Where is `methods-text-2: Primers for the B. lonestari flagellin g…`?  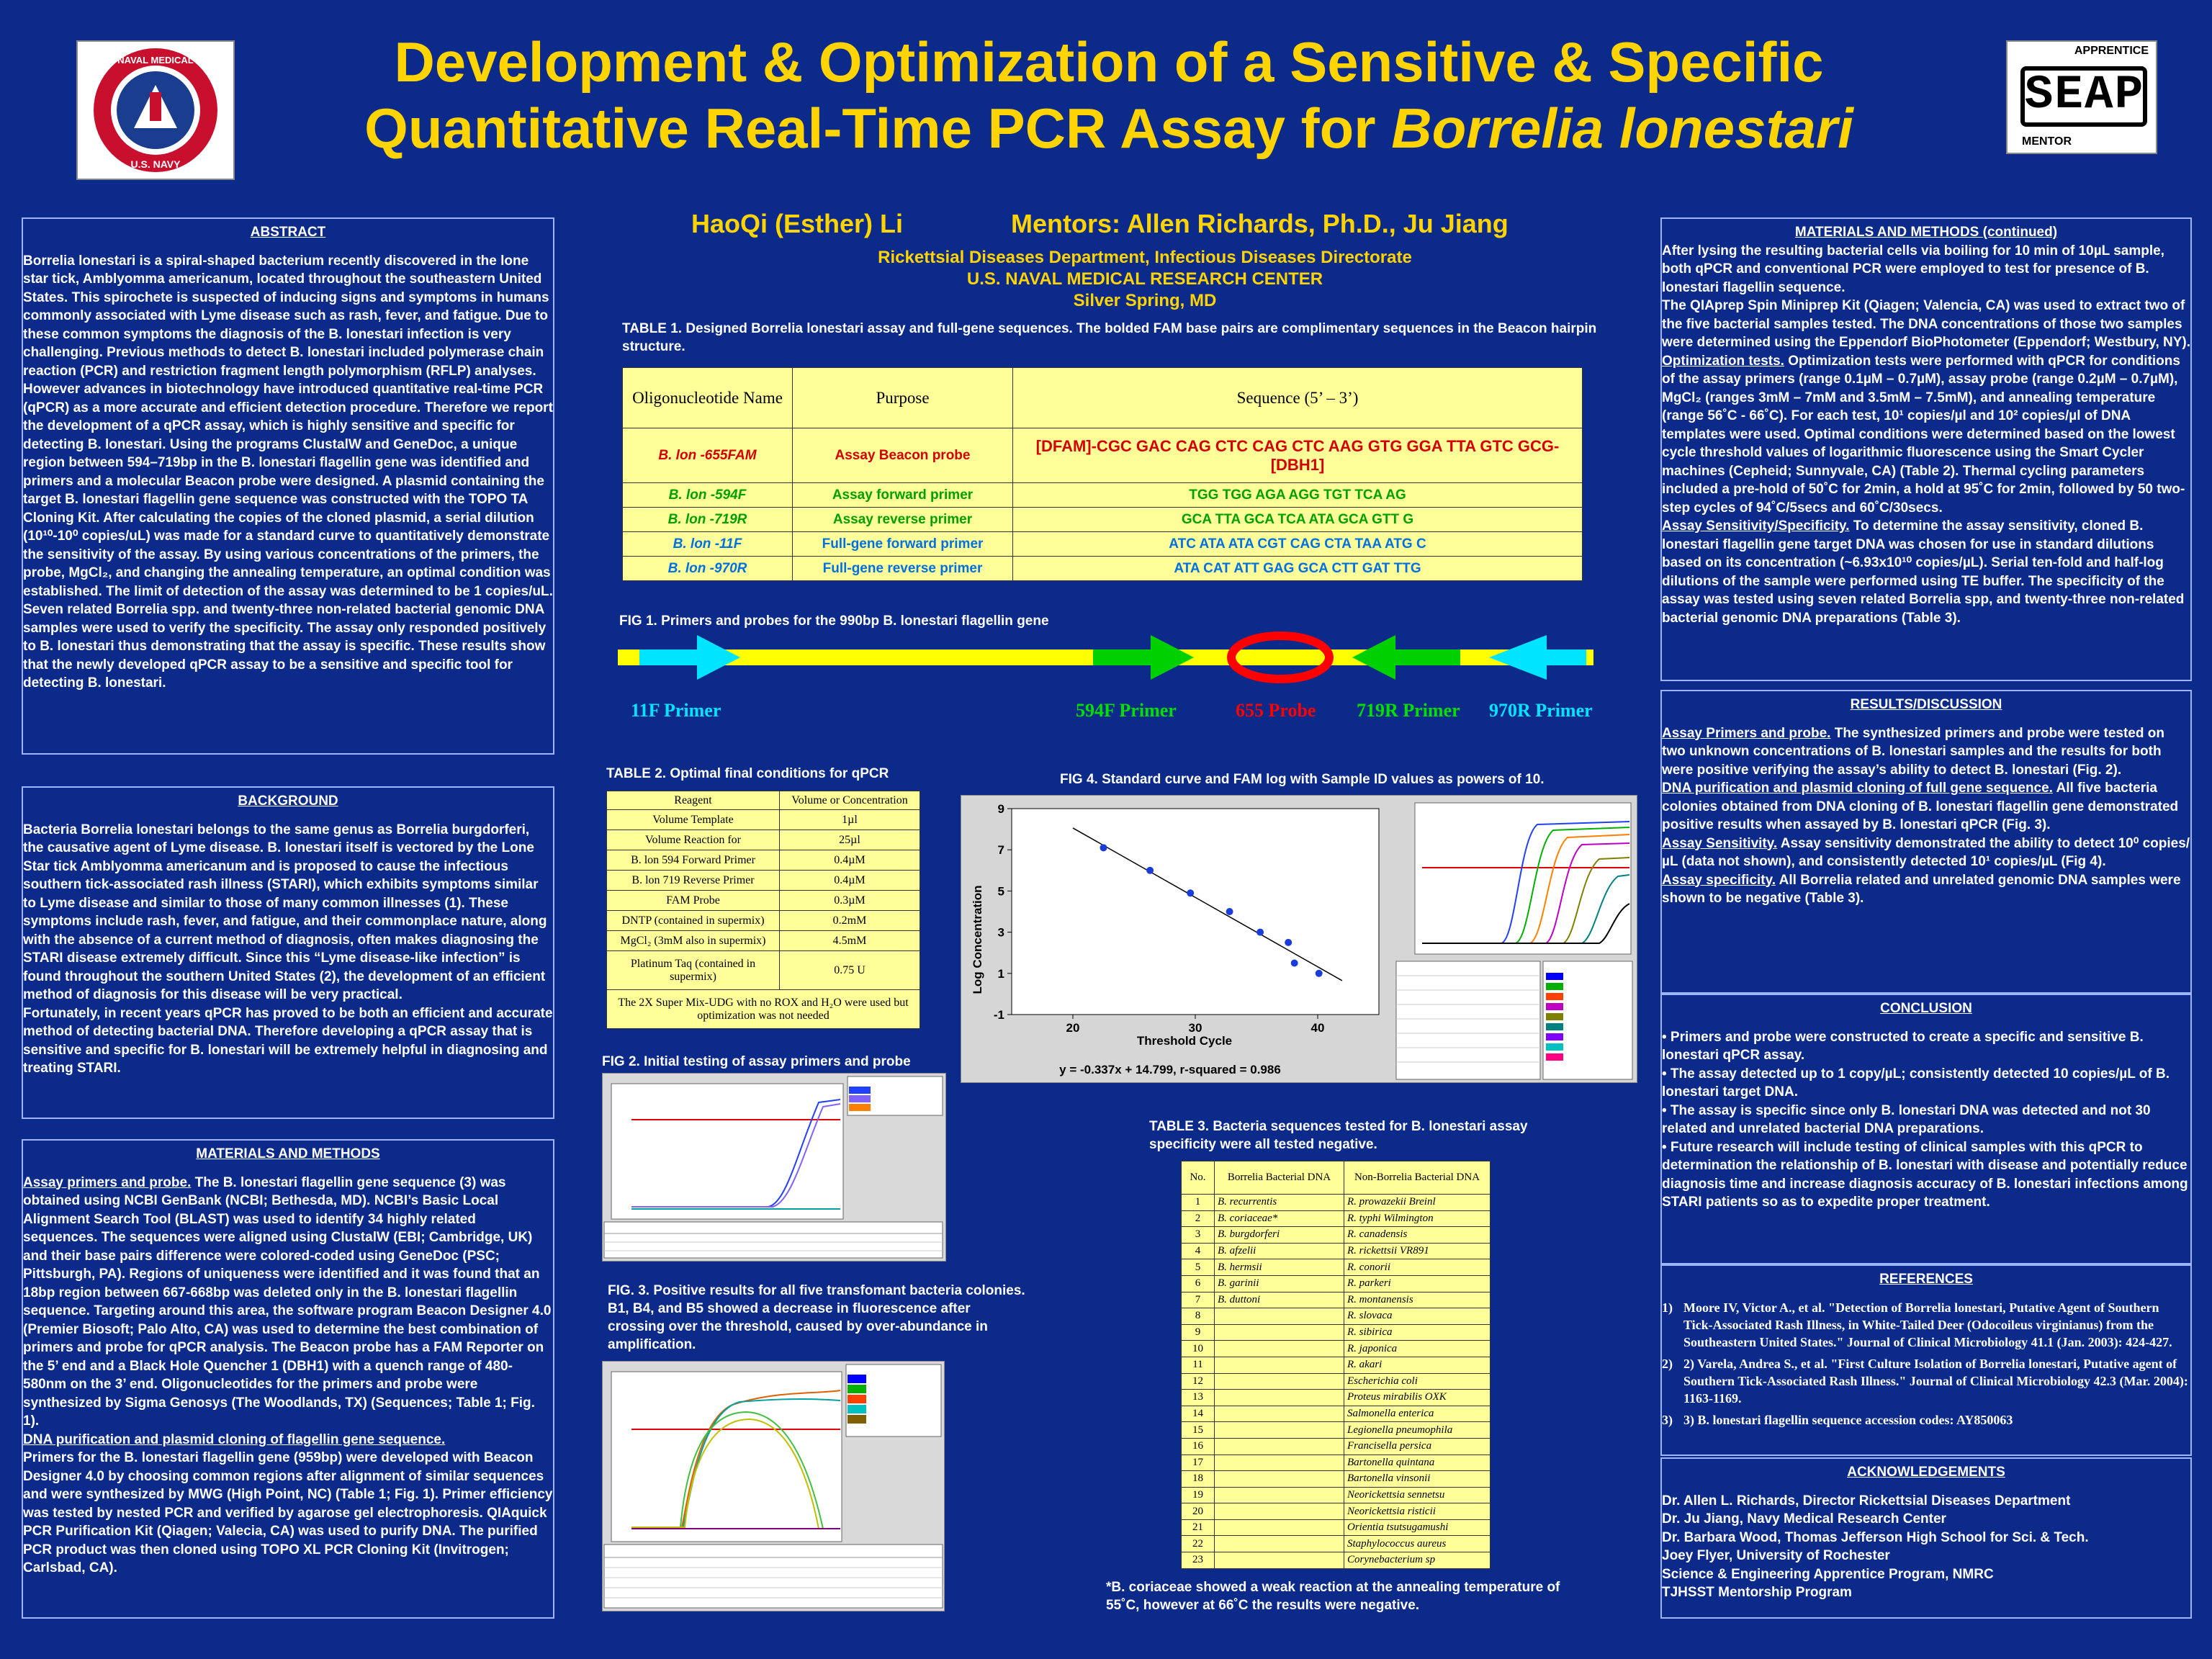 methods-text-2: Primers for the B. lonestari flagellin g… is located at coordinates (288, 1512).